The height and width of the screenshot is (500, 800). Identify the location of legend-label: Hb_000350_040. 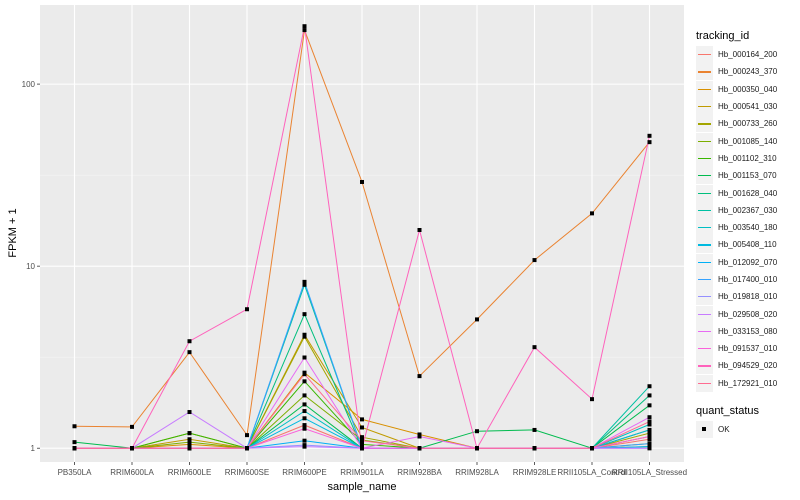
(748, 89).